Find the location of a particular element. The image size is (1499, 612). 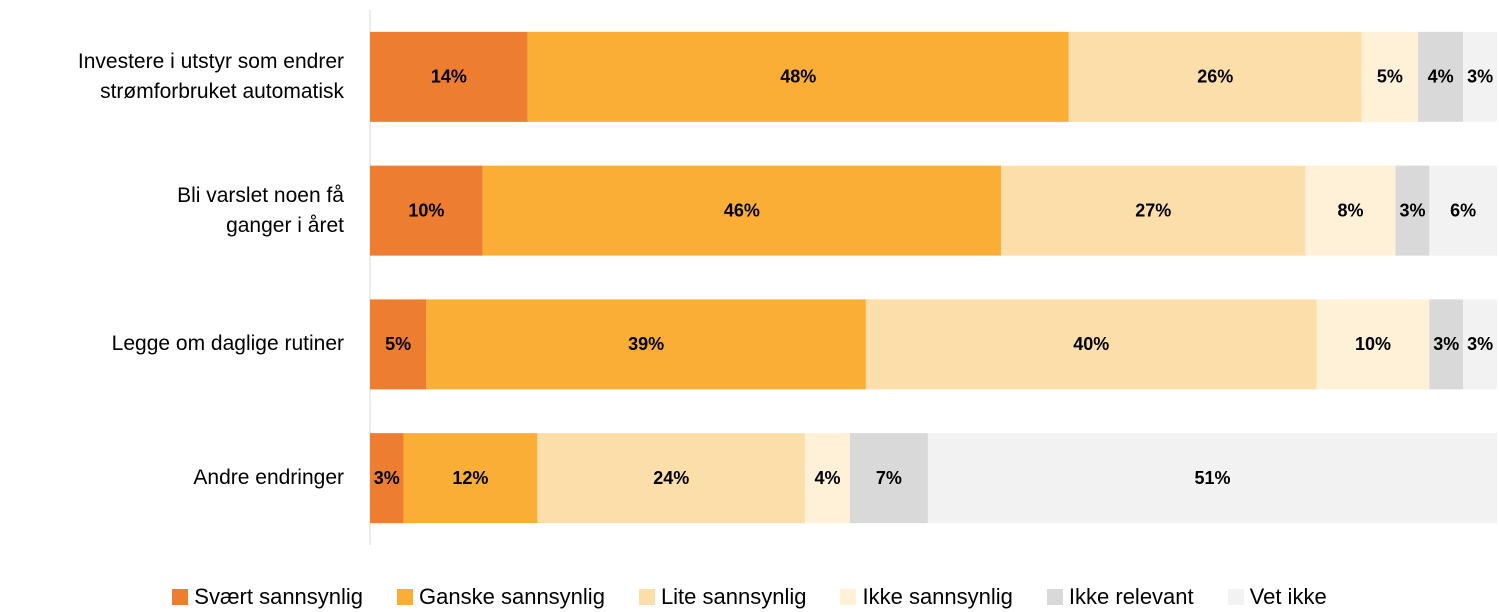

category-label: Andre endringer is located at coordinates (268, 478).